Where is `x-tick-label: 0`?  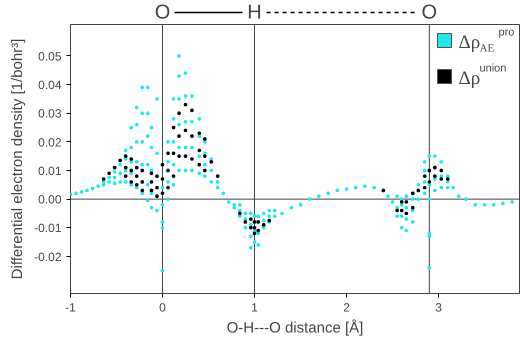 x-tick-label: 0 is located at coordinates (162, 307).